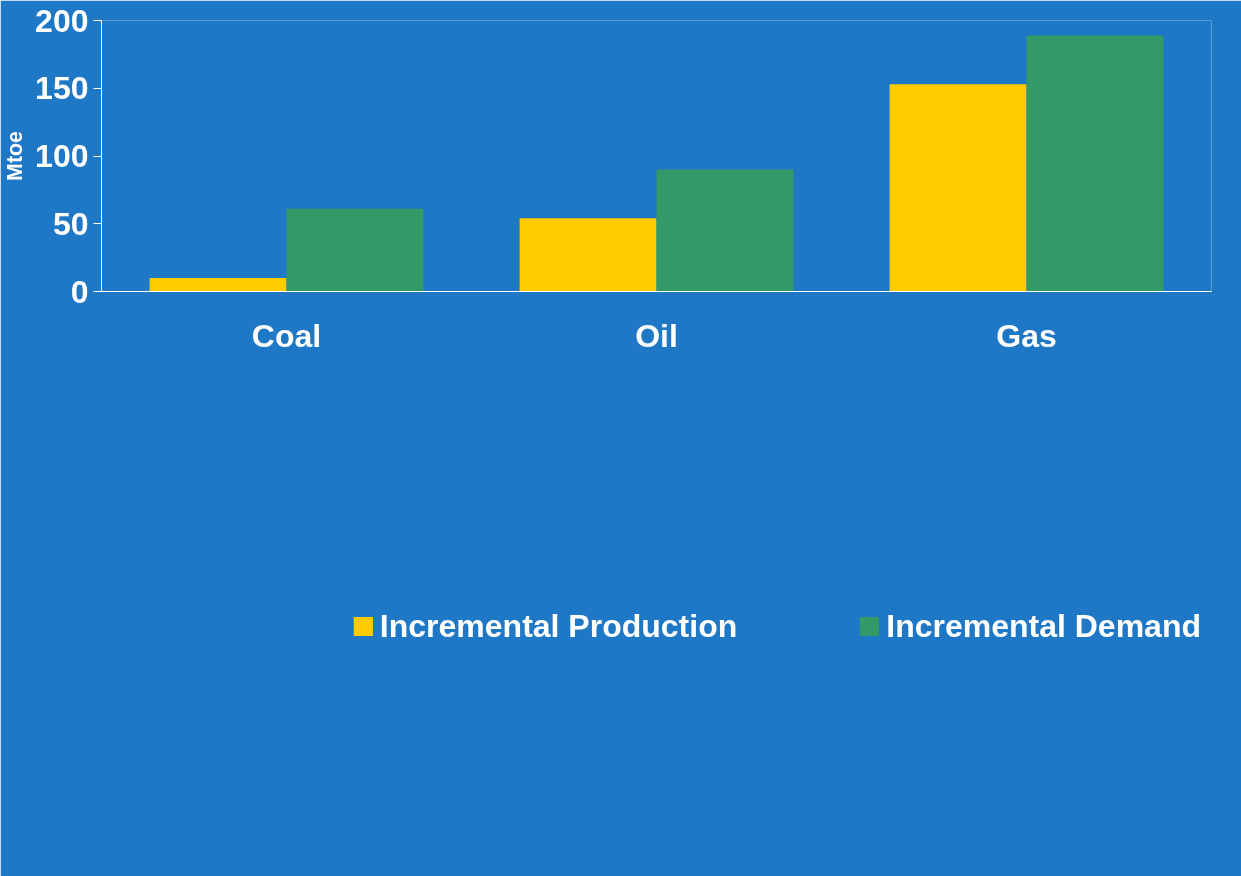 This screenshot has width=1241, height=876. I want to click on y-tick-label: 0, so click(79, 291).